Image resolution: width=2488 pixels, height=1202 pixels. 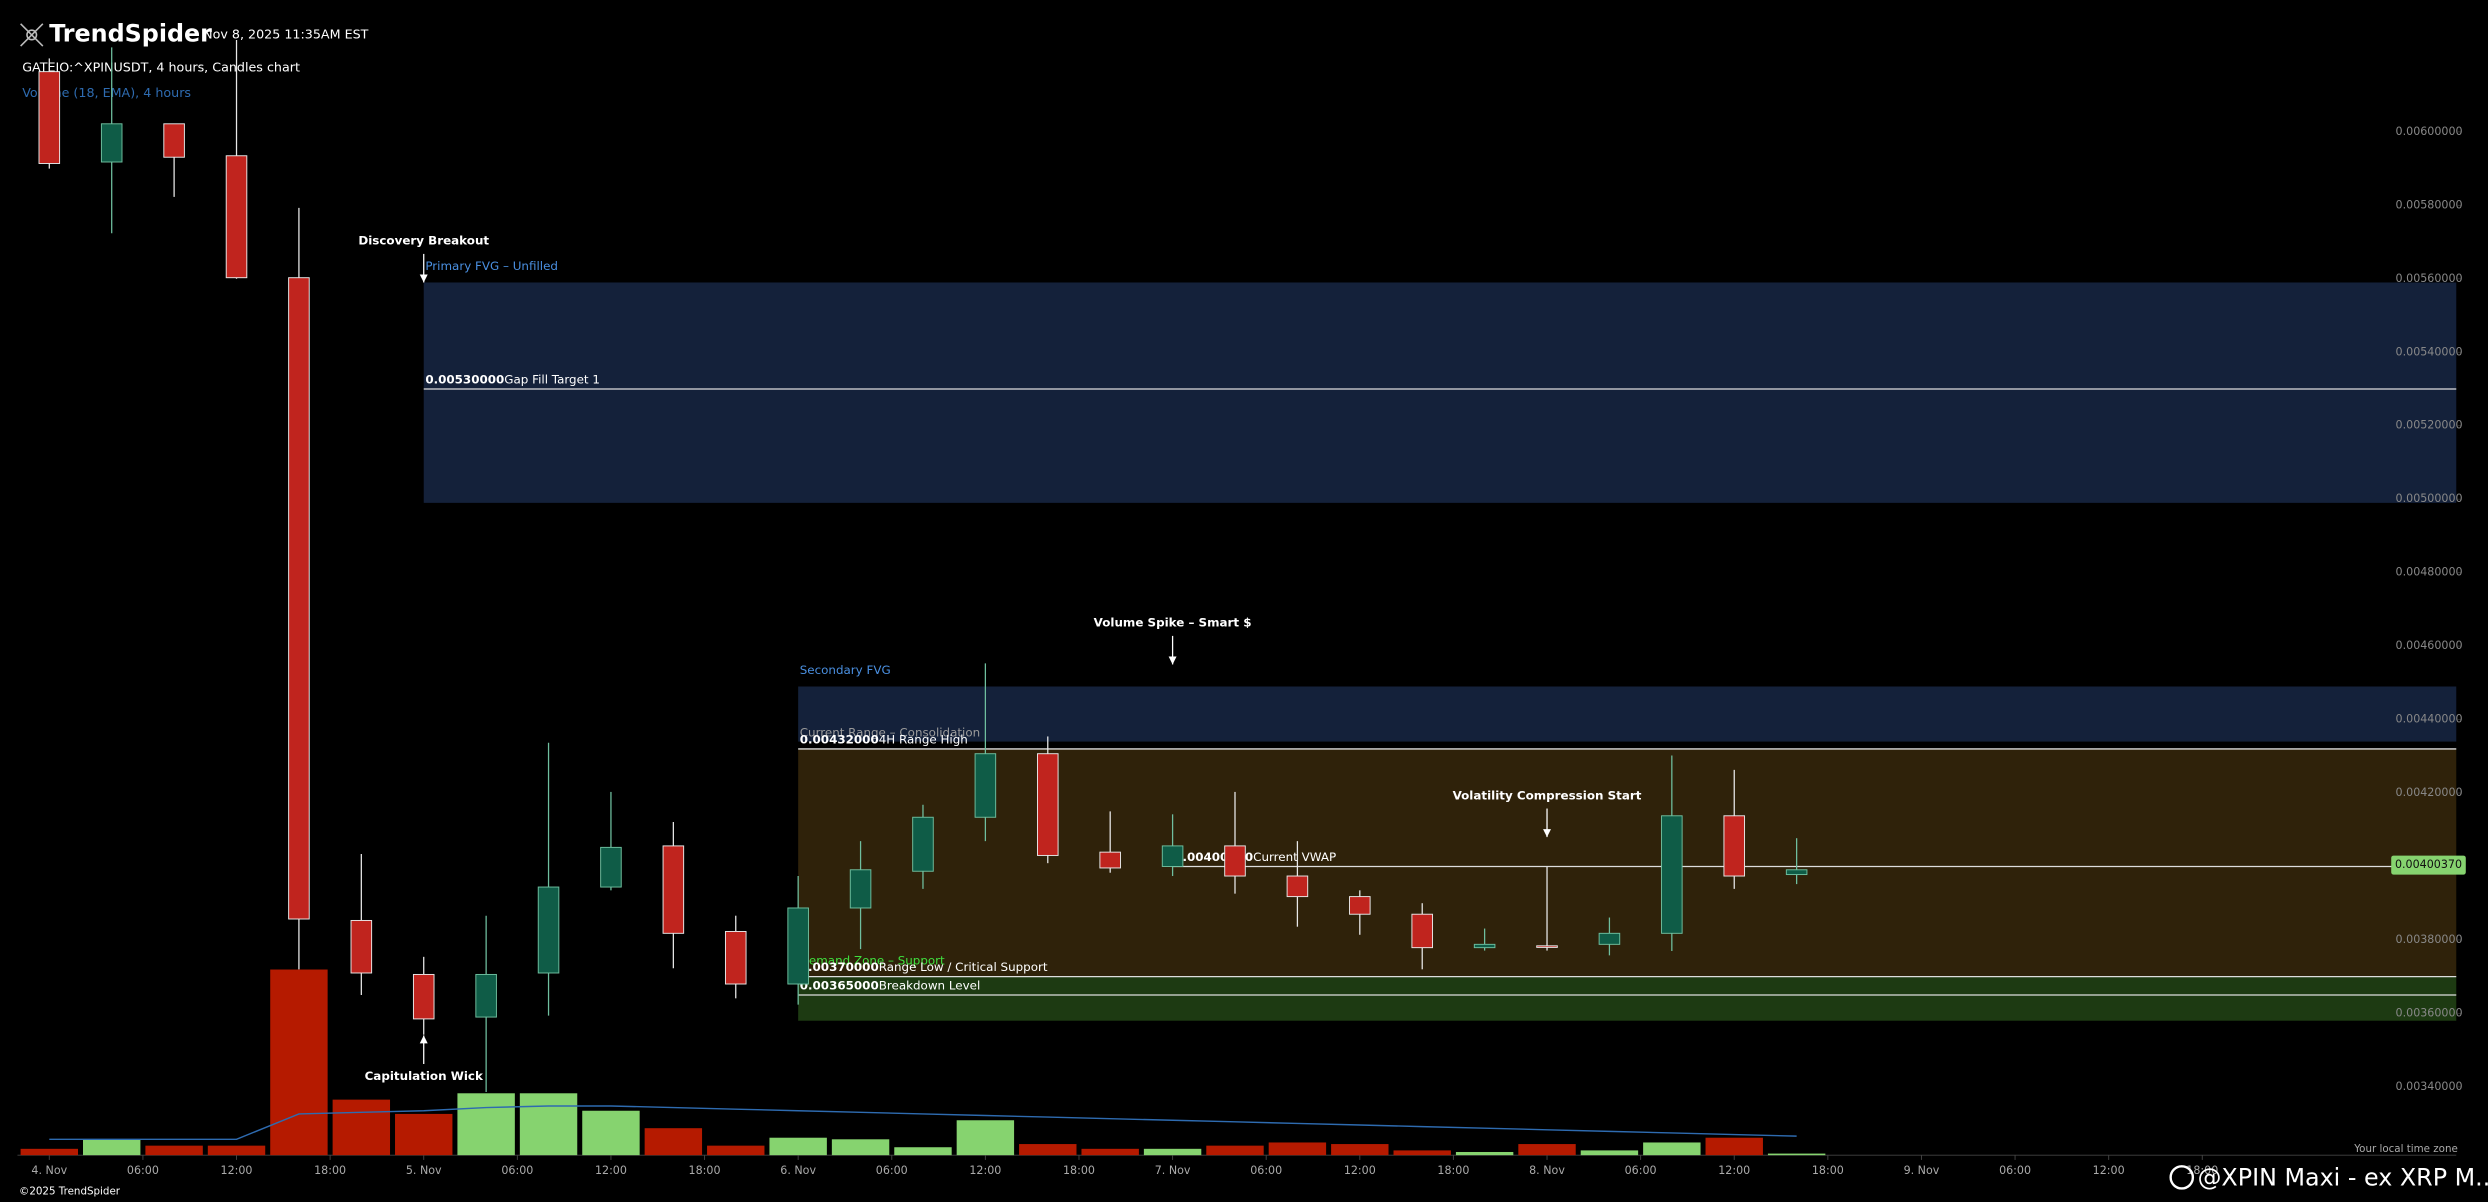 What do you see at coordinates (2429, 939) in the screenshot?
I see `y-tick-label: 0.00380000` at bounding box center [2429, 939].